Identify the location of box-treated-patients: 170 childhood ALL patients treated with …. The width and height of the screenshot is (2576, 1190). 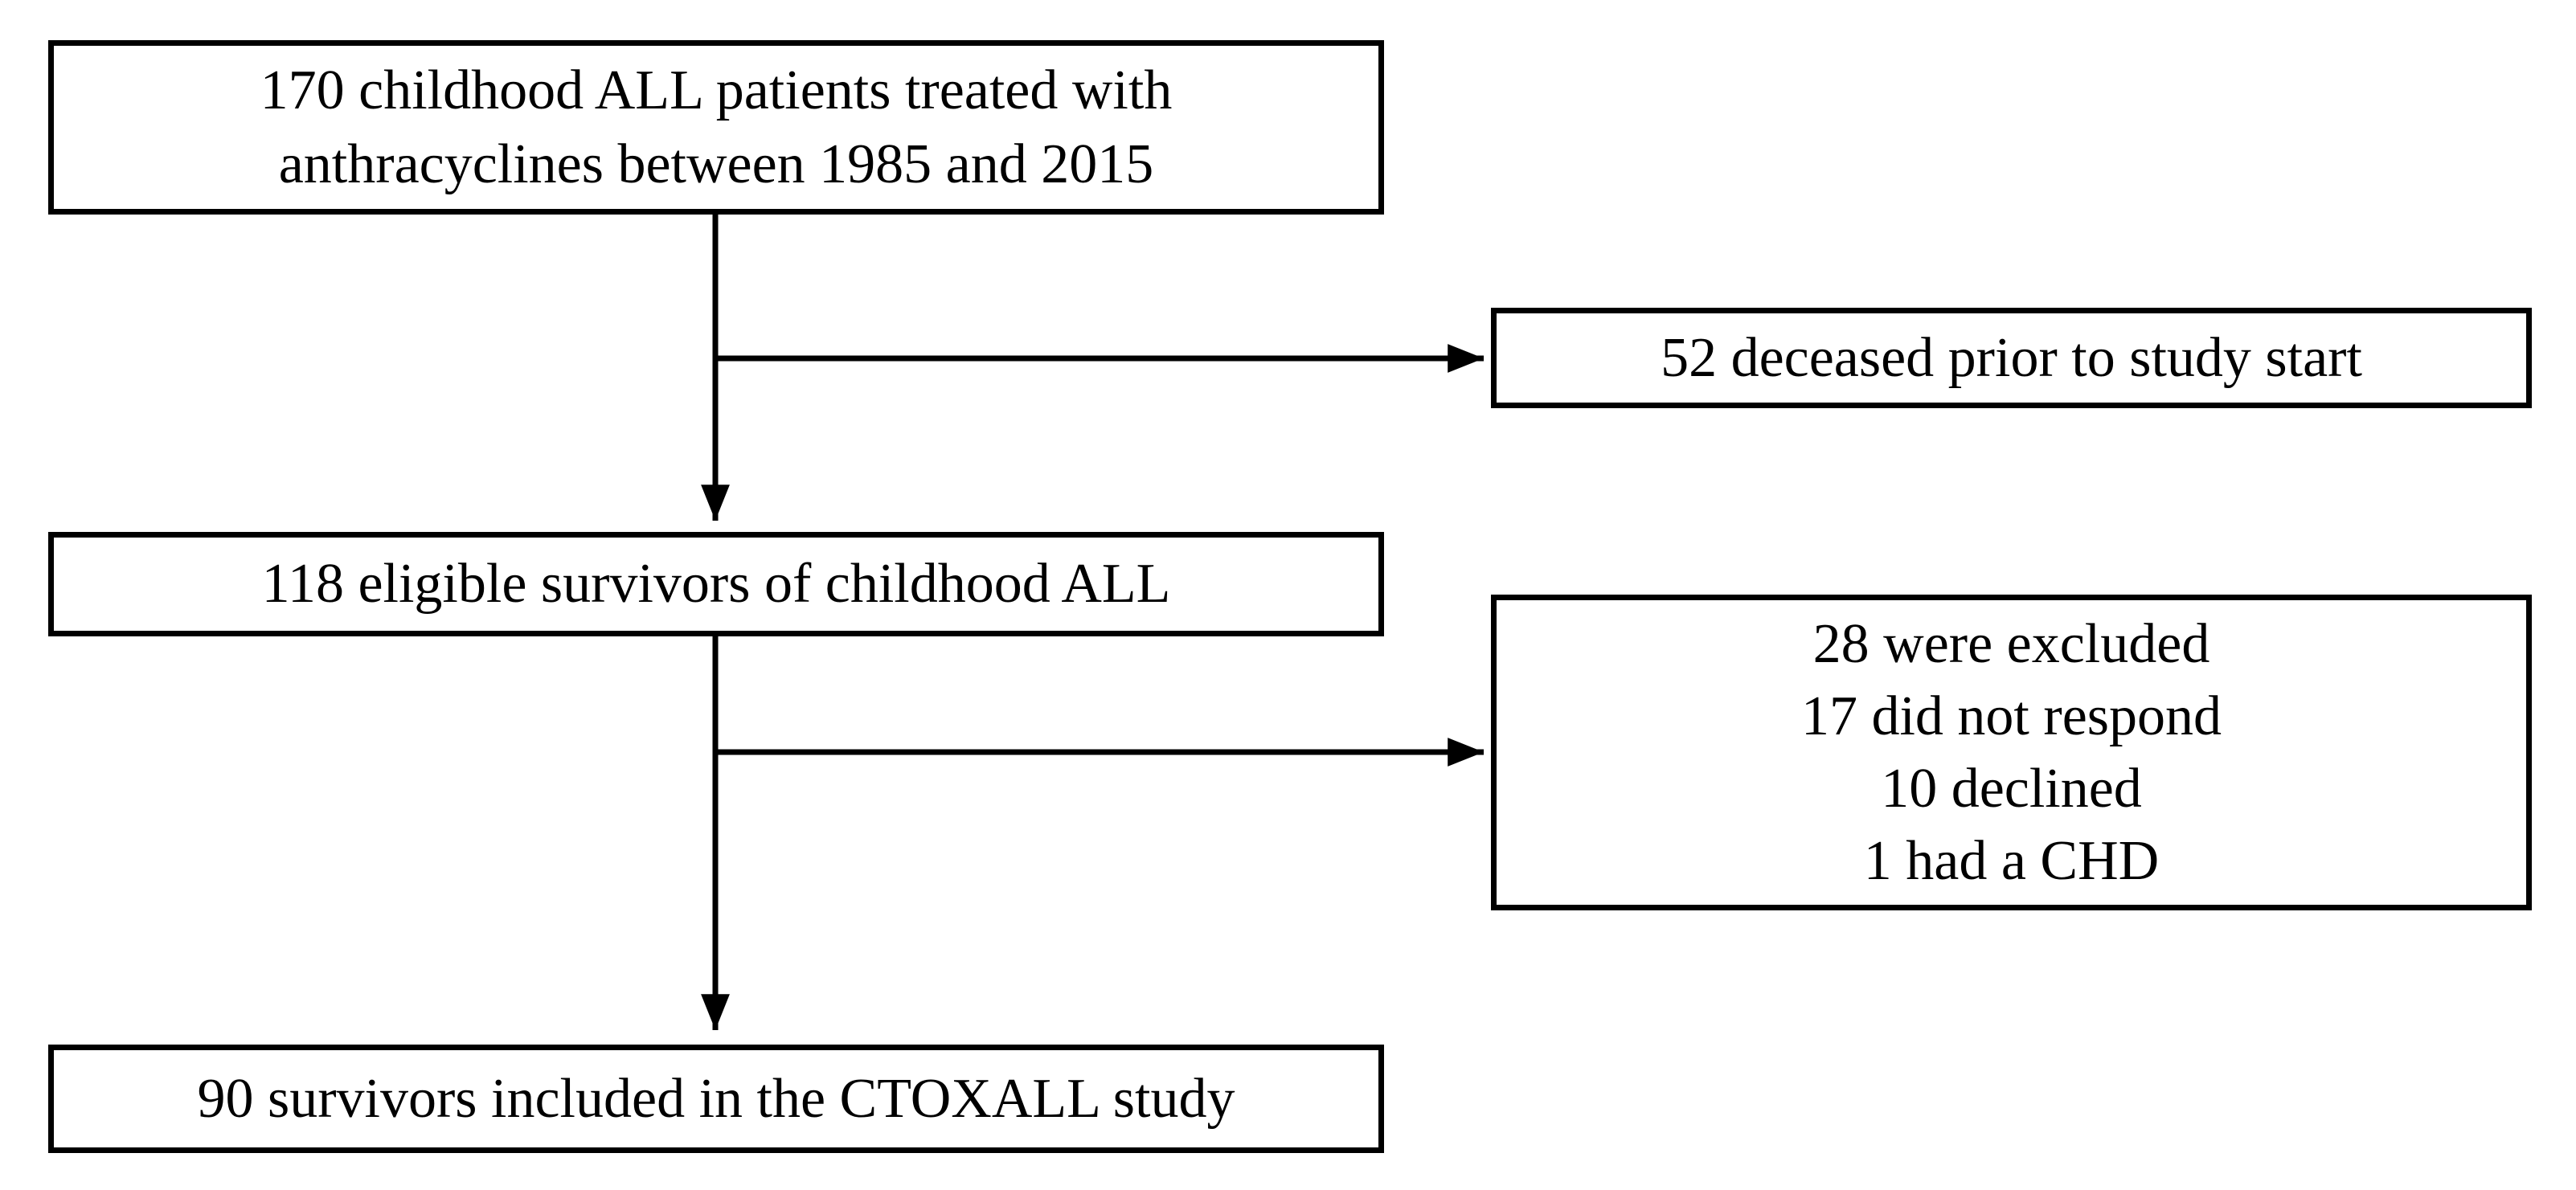
(716, 128).